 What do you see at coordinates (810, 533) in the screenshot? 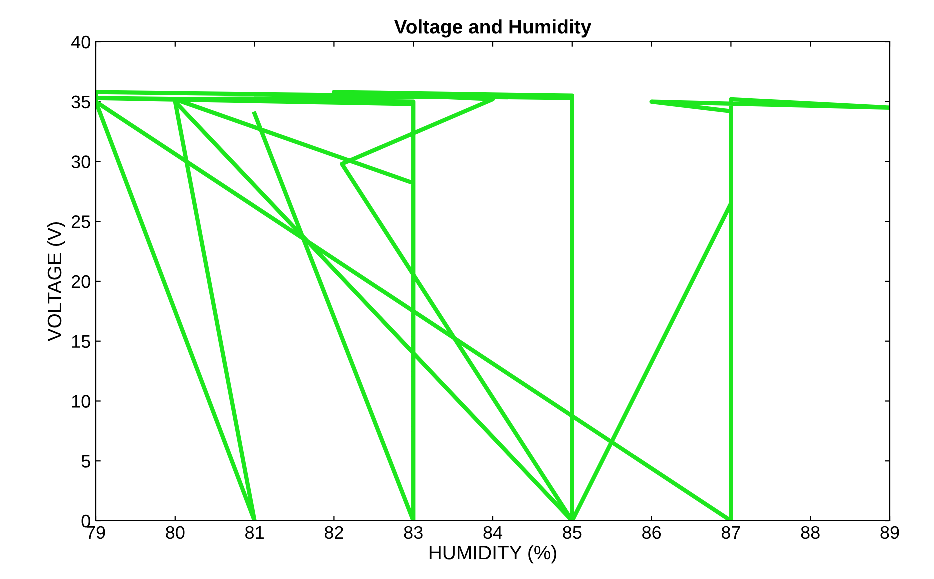
I see `x-tick-label: 88` at bounding box center [810, 533].